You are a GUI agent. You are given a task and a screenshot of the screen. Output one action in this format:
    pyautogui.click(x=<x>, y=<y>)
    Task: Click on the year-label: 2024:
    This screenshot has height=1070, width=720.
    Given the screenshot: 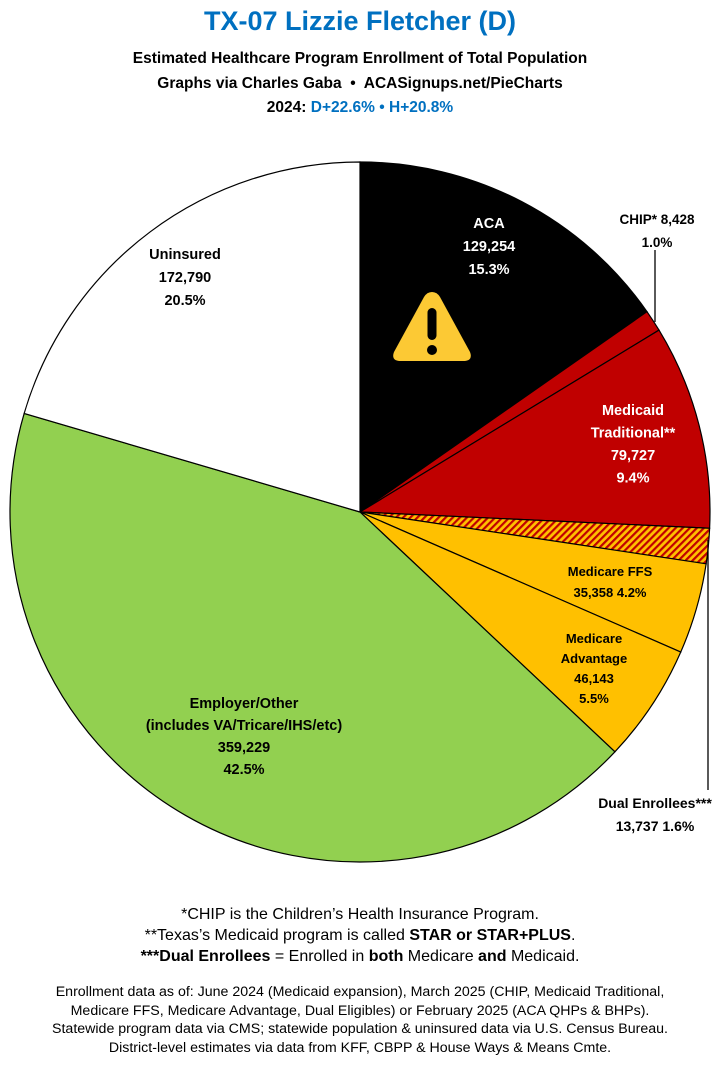 What is the action you would take?
    pyautogui.click(x=286, y=107)
    